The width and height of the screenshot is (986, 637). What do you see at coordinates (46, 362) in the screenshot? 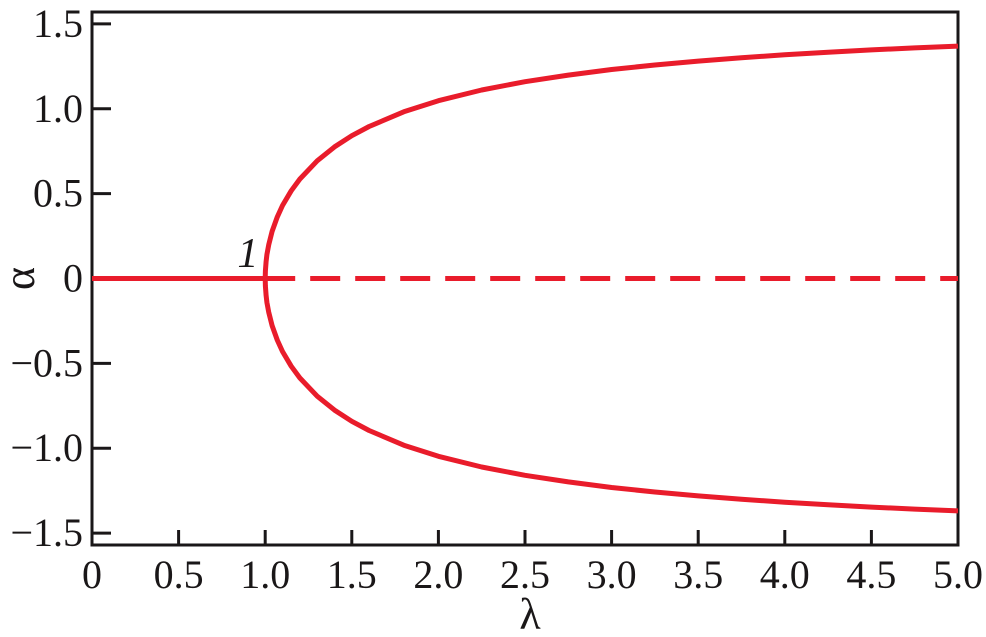
I see `y-tick-label: −0.5` at bounding box center [46, 362].